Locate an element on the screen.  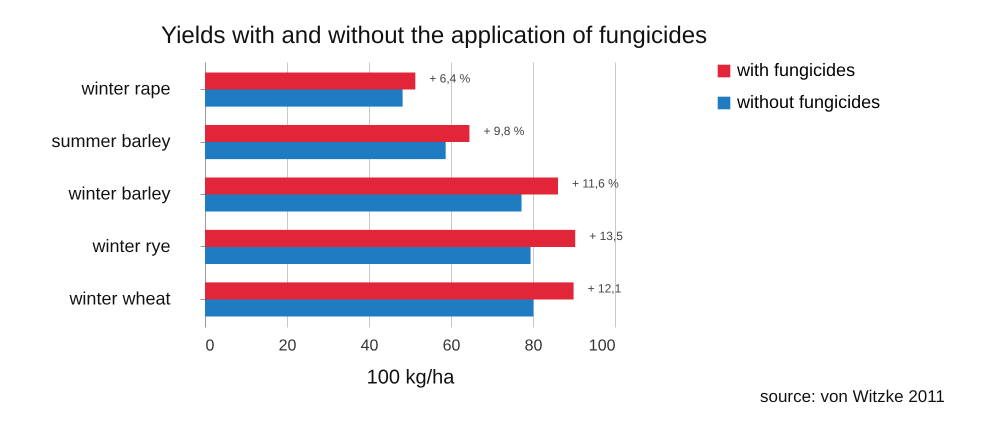
legend-label: with fungicides is located at coordinates (796, 70).